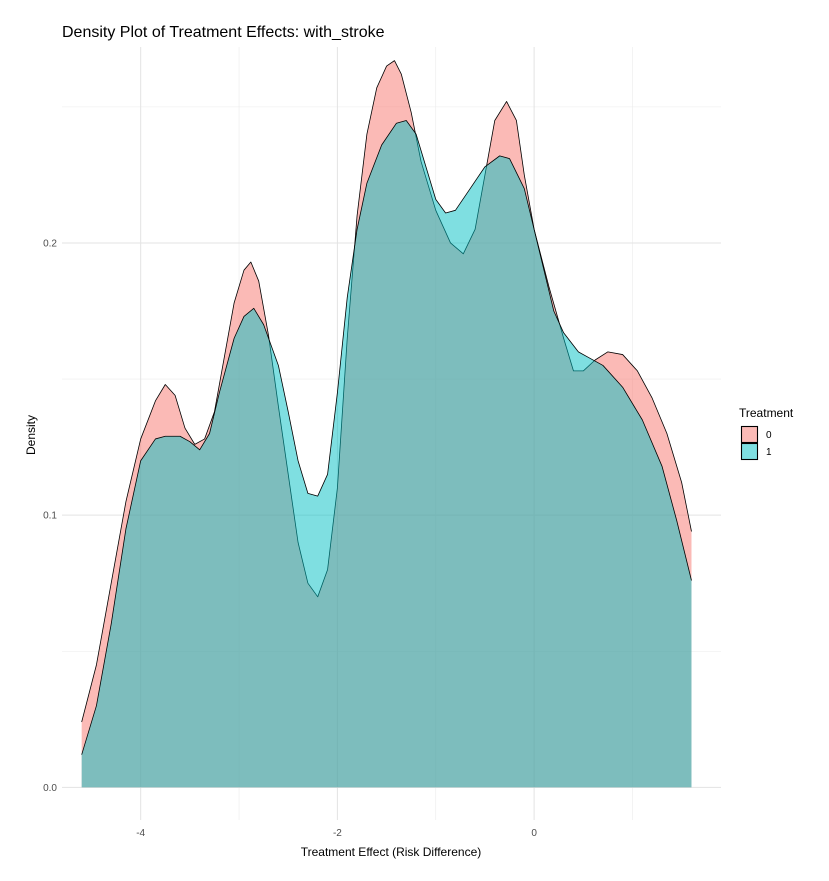 The image size is (829, 881). I want to click on x-axis-title: Treatment Effect (Risk Difference), so click(391, 852).